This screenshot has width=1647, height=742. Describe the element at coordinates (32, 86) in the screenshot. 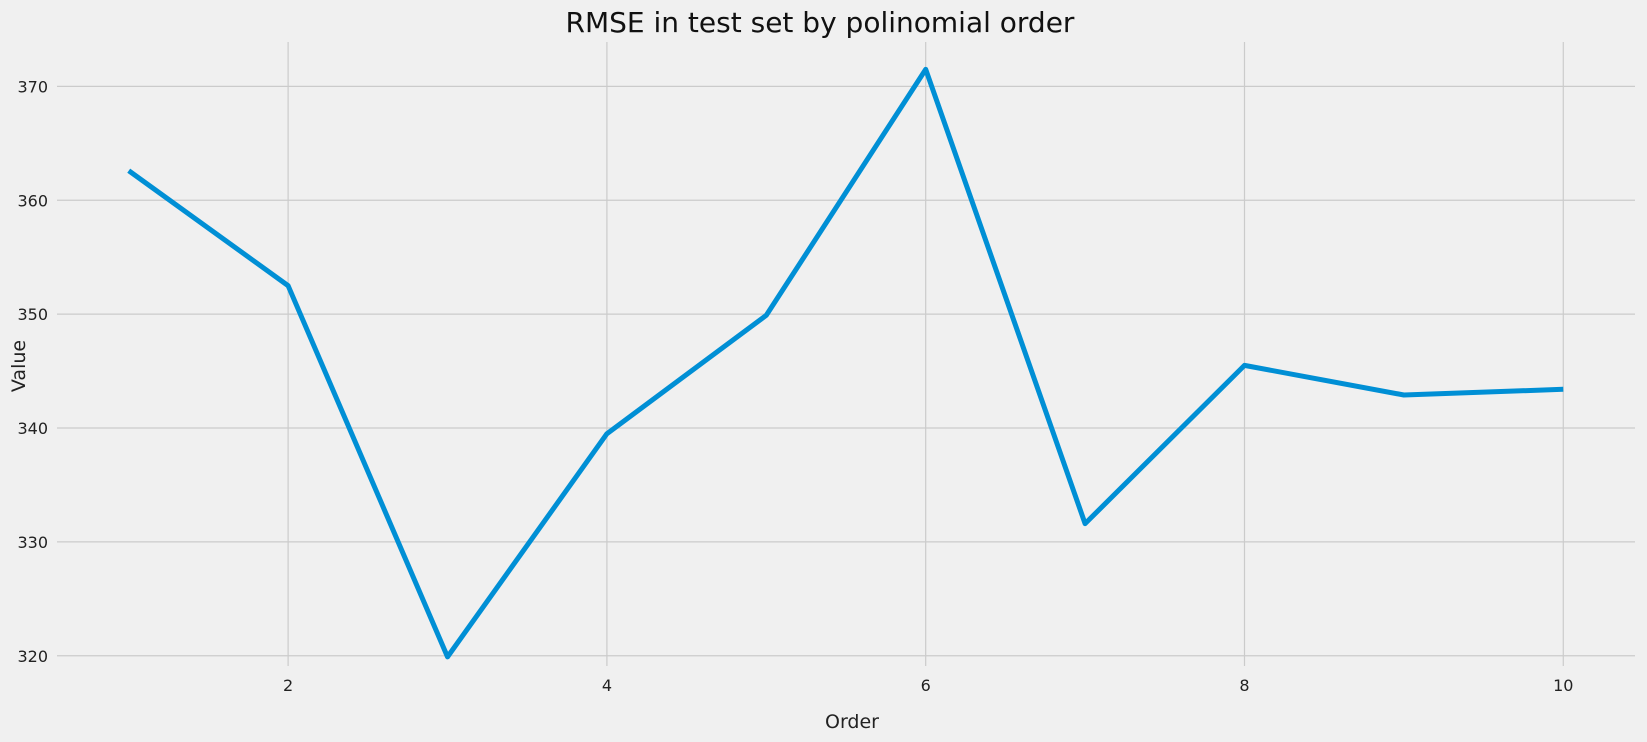

I see `y-tick-label: 370` at that location.